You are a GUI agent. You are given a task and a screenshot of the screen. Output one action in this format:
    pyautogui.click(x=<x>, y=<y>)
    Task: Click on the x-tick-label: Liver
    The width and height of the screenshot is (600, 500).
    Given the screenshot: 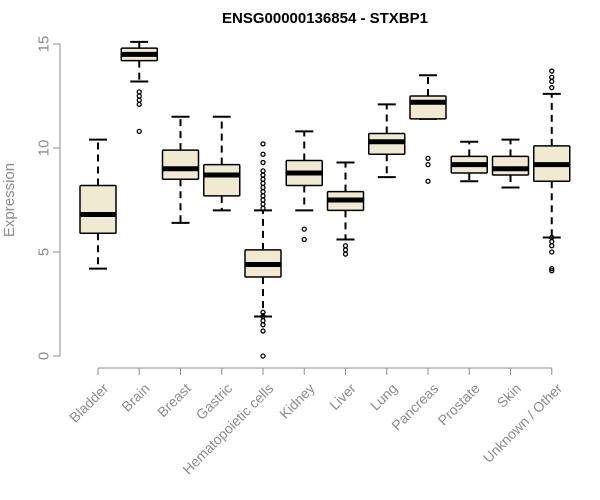 What is the action you would take?
    pyautogui.click(x=342, y=396)
    